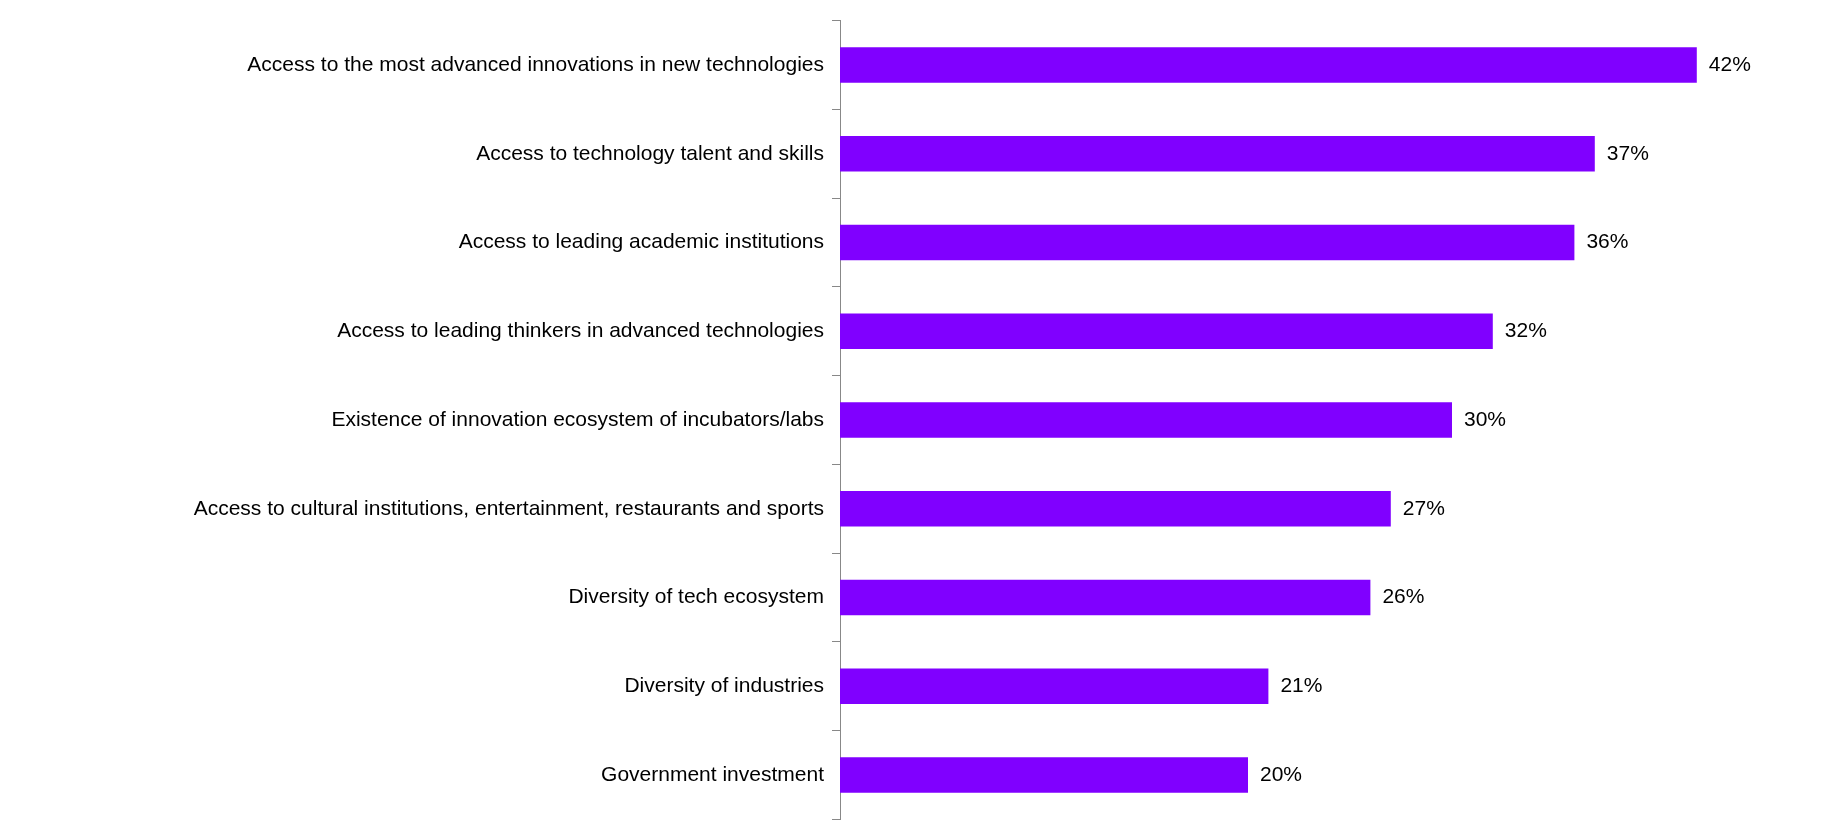 The height and width of the screenshot is (840, 1828). What do you see at coordinates (508, 507) in the screenshot?
I see `y-tick-label: Access to cultural institutions, entertainment, restaurants and sports` at bounding box center [508, 507].